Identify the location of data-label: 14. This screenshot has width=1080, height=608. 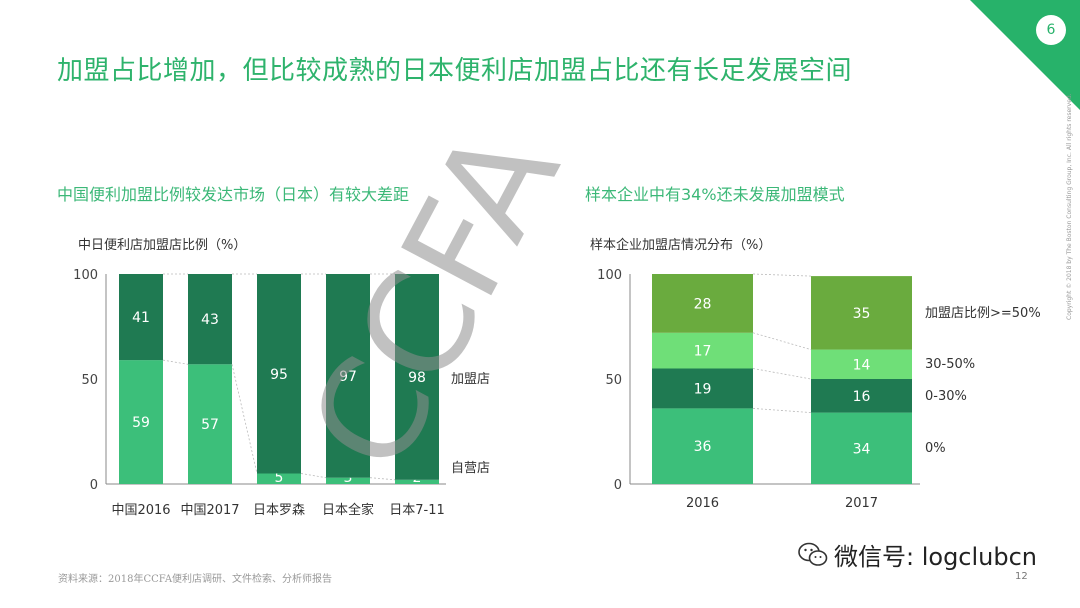
(862, 365).